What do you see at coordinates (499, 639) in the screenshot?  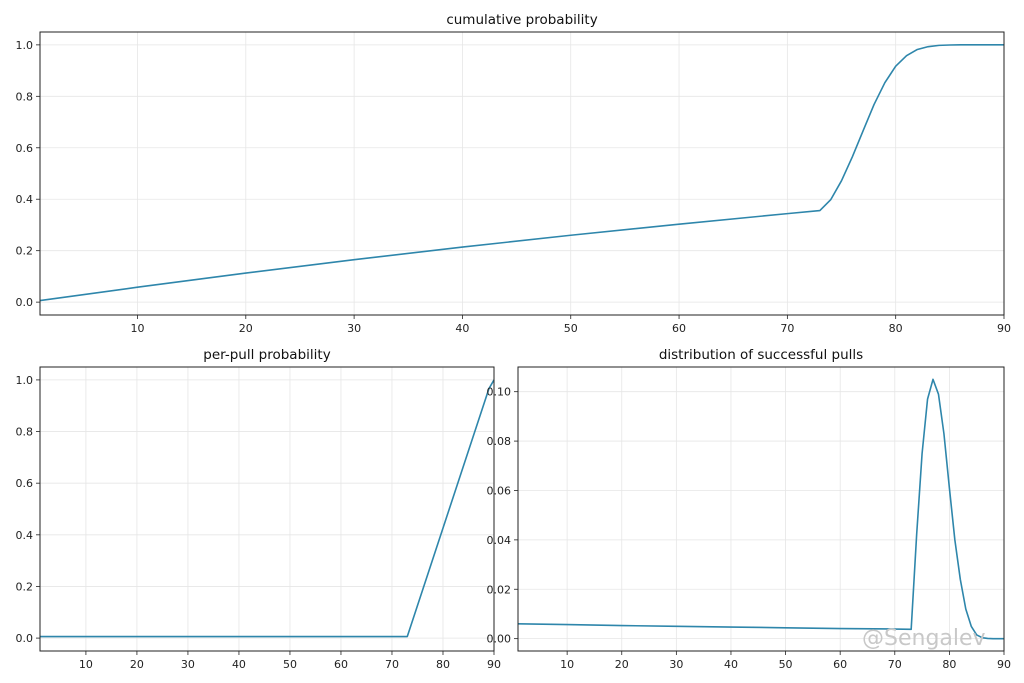 I see `y-tick-label: 0.00` at bounding box center [499, 639].